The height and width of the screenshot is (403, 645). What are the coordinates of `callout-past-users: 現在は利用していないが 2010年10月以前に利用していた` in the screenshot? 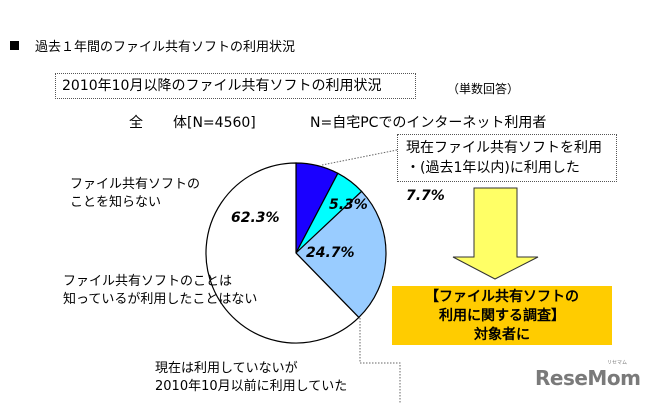 It's located at (251, 377).